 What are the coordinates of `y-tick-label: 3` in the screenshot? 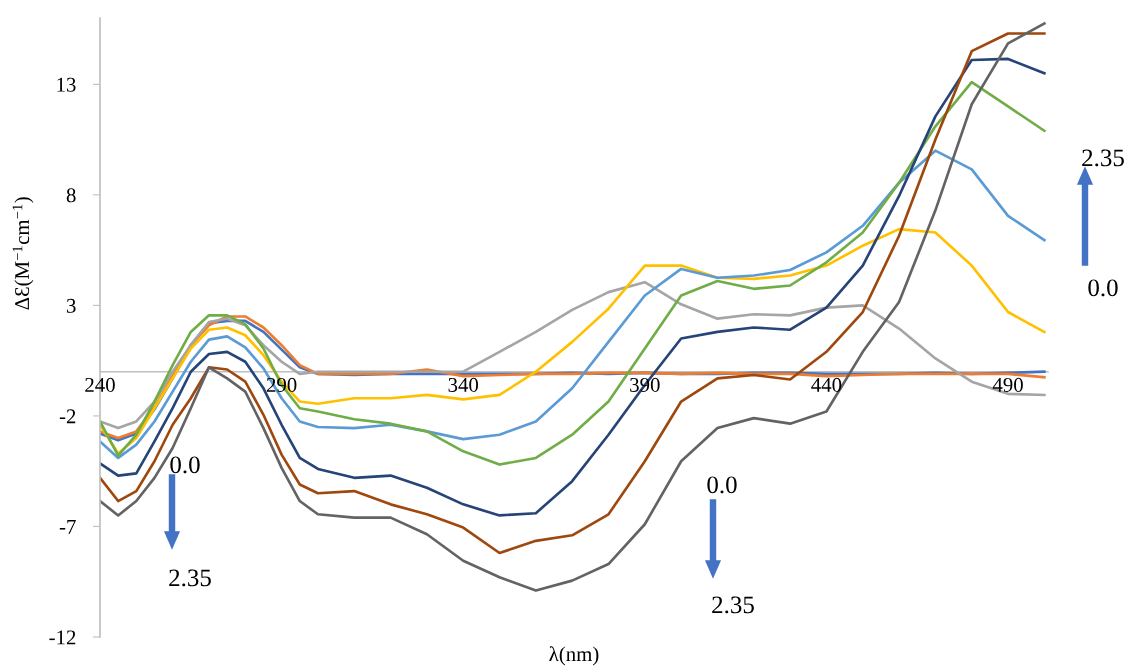 It's located at (71, 305).